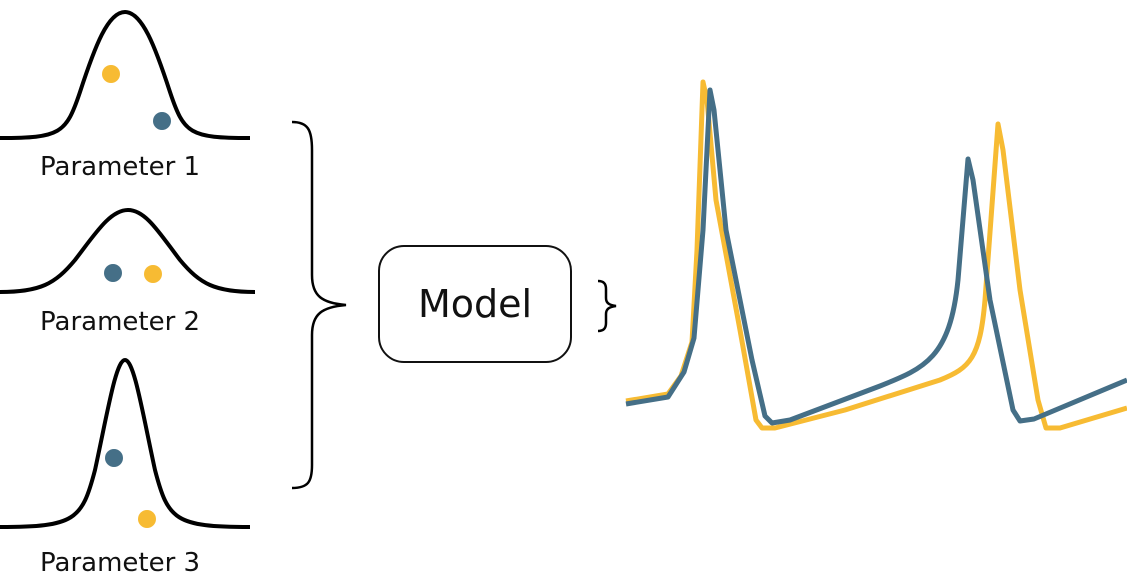 The height and width of the screenshot is (582, 1127). Describe the element at coordinates (153, 274) in the screenshot. I see `parameter-2-sample-yellow` at that location.